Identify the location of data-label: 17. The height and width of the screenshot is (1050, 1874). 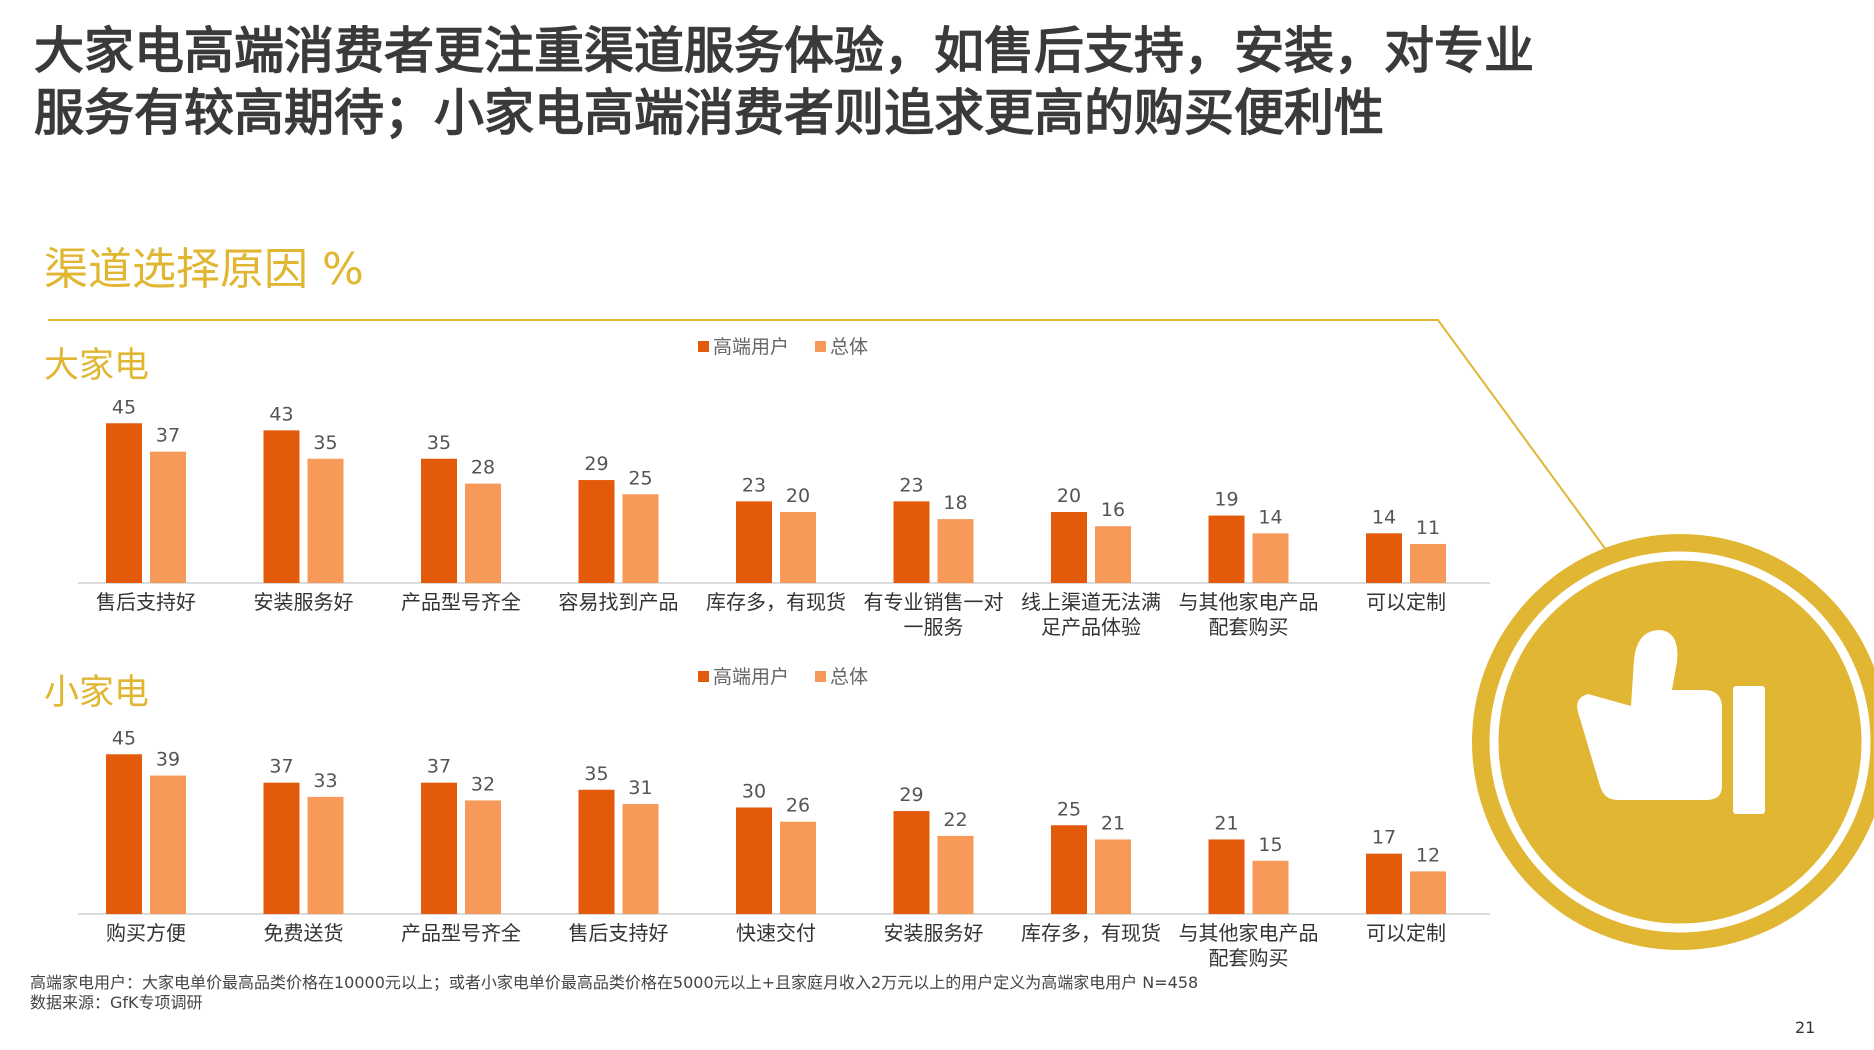
(1384, 838).